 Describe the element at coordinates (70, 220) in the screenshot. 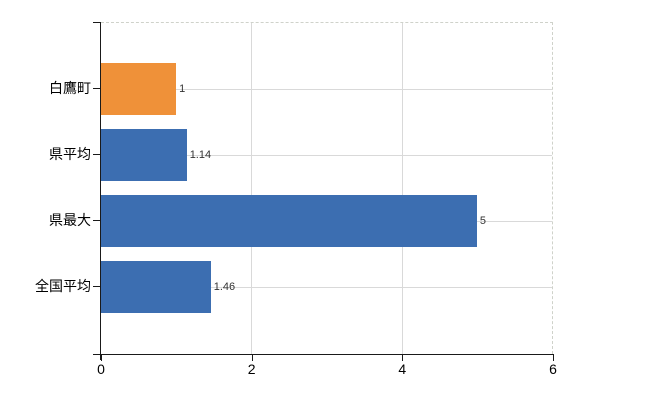

I see `category-label-pref-max: 県最大` at that location.